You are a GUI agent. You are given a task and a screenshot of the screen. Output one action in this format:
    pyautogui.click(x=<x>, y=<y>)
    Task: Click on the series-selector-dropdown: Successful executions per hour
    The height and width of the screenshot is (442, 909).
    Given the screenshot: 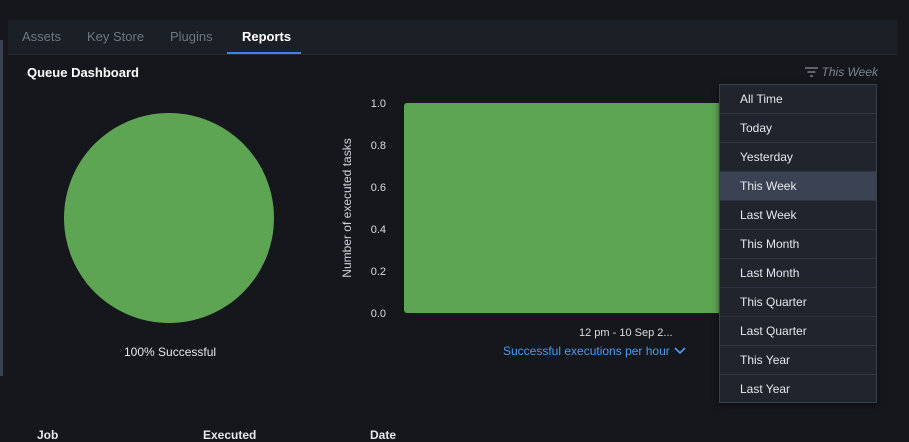 What is the action you would take?
    pyautogui.click(x=594, y=351)
    